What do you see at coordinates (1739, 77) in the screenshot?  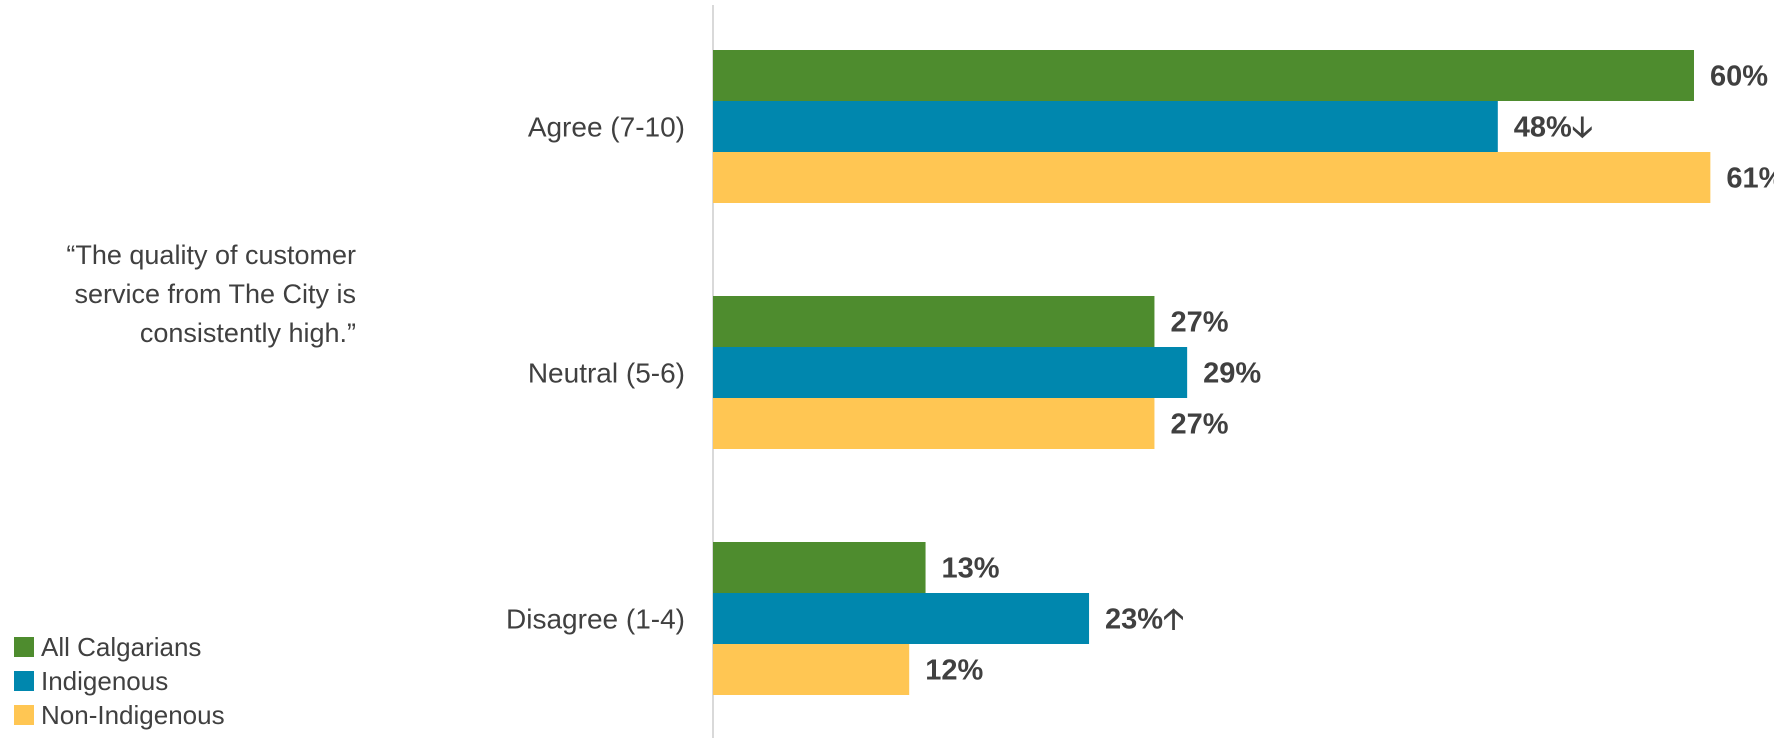 I see `data-label: 60%` at bounding box center [1739, 77].